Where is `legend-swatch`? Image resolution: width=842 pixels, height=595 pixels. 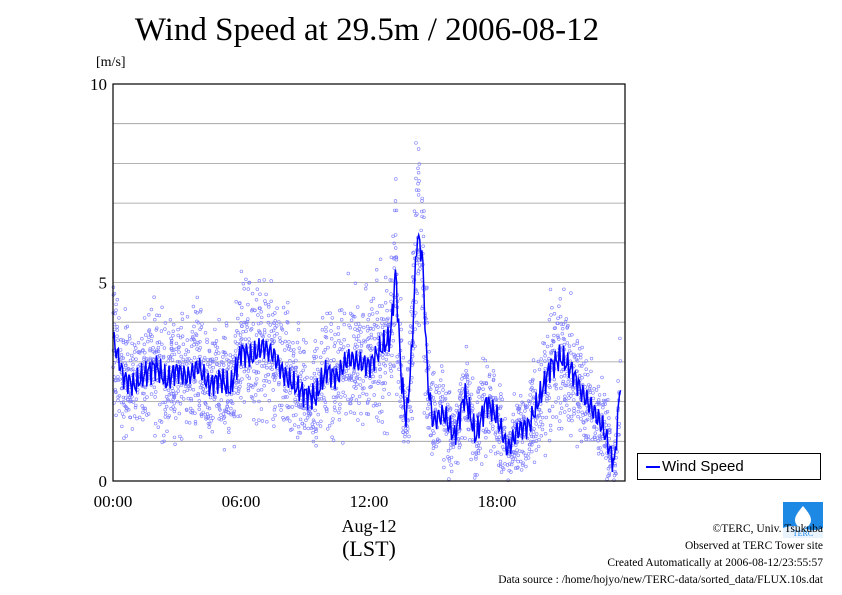 legend-swatch is located at coordinates (653, 467).